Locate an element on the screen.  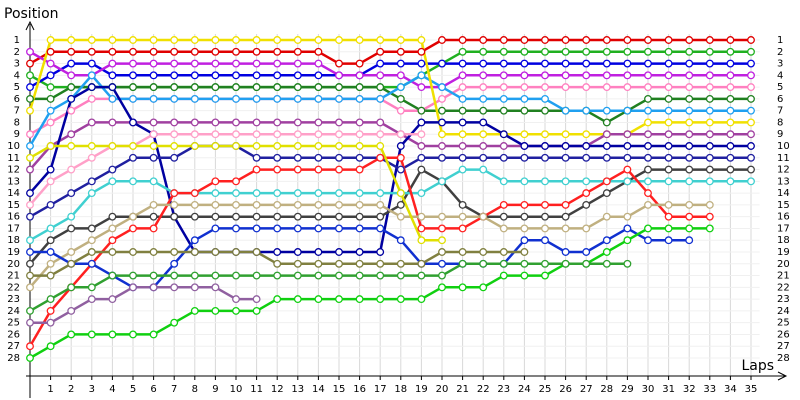
y-tick-label-right: 5 is located at coordinates (780, 87).